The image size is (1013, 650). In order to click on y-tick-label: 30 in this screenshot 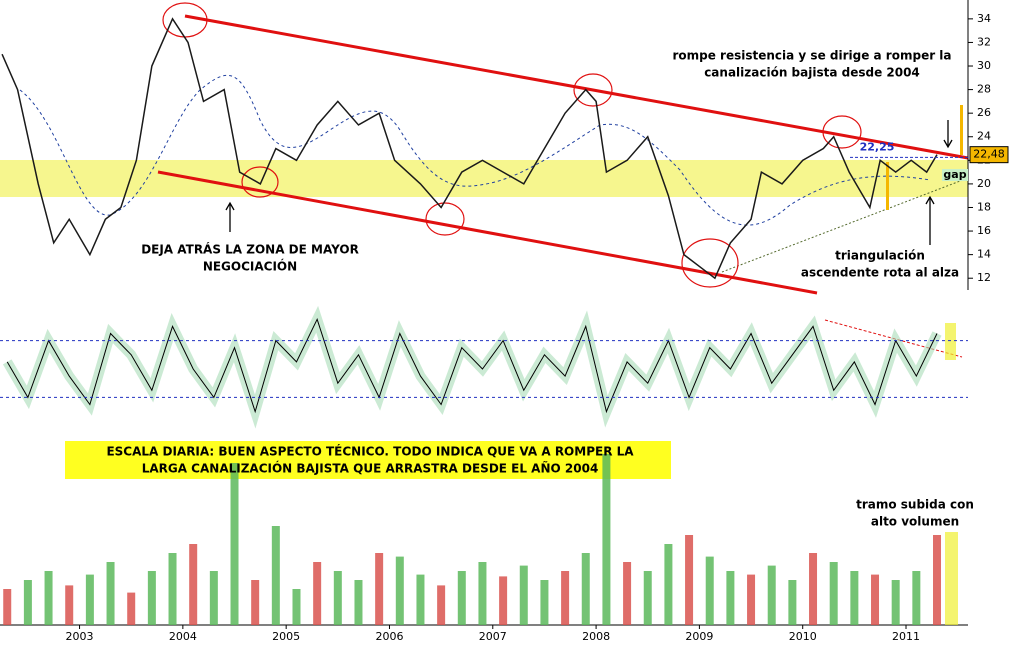, I will do `click(984, 65)`.